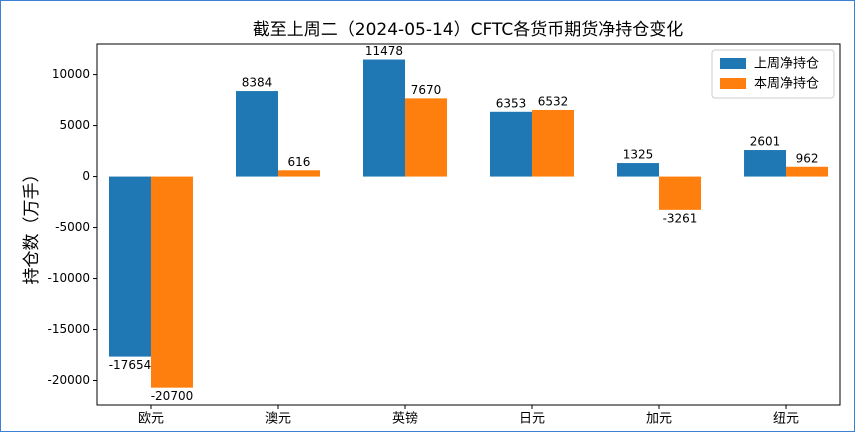 This screenshot has height=436, width=855. Describe the element at coordinates (32, 225) in the screenshot. I see `y-axis-label: 持仓数（万手）` at that location.